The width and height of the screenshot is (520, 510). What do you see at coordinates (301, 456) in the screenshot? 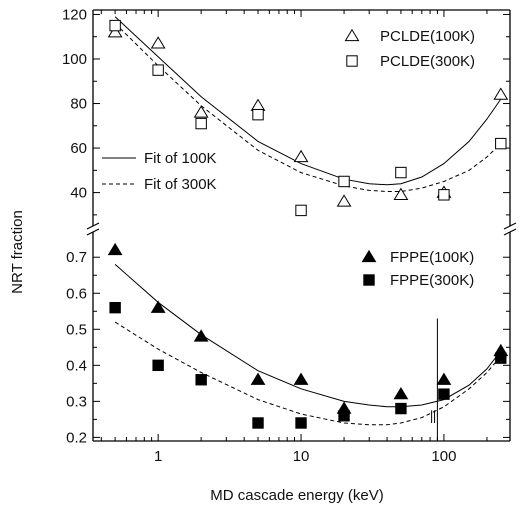
I see `x-tick-label: 10` at bounding box center [301, 456].